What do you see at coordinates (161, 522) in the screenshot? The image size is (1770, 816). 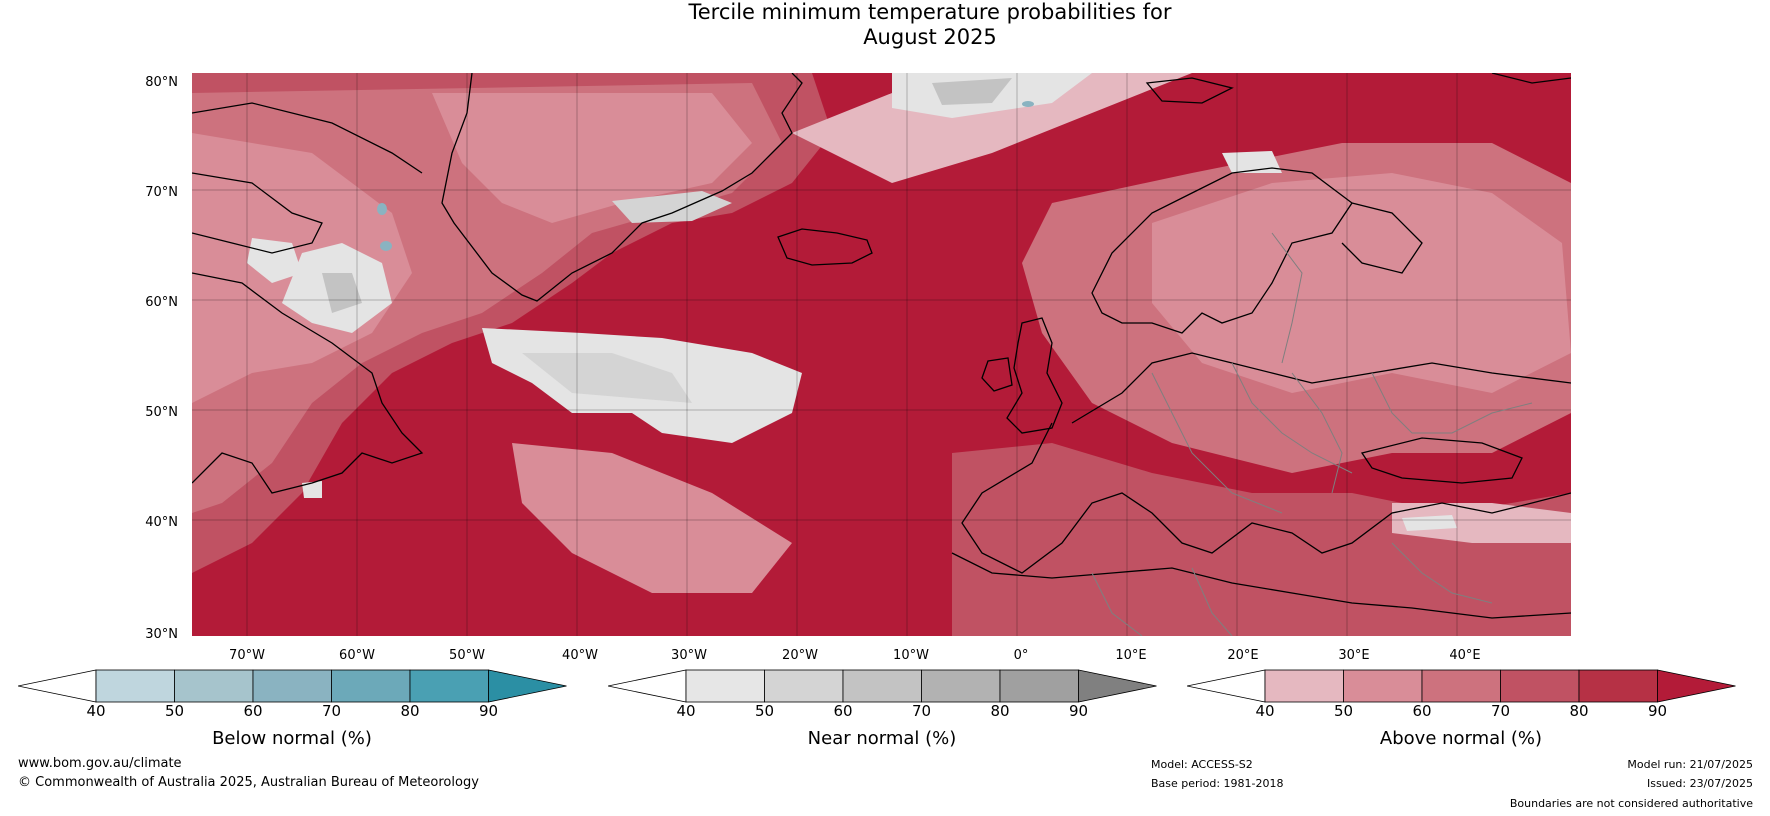 I see `lat-label-40n: 40°N` at bounding box center [161, 522].